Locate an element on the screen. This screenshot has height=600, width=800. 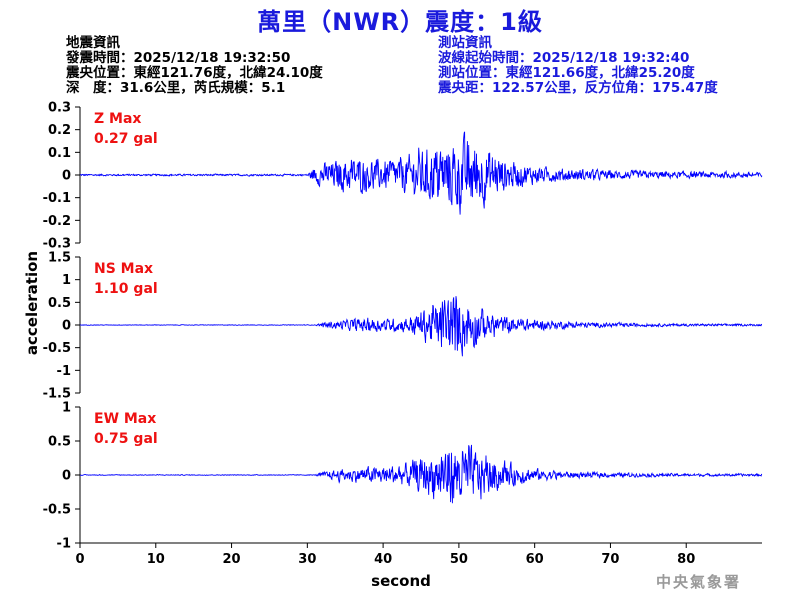
x-tick-label: 0 is located at coordinates (79, 559).